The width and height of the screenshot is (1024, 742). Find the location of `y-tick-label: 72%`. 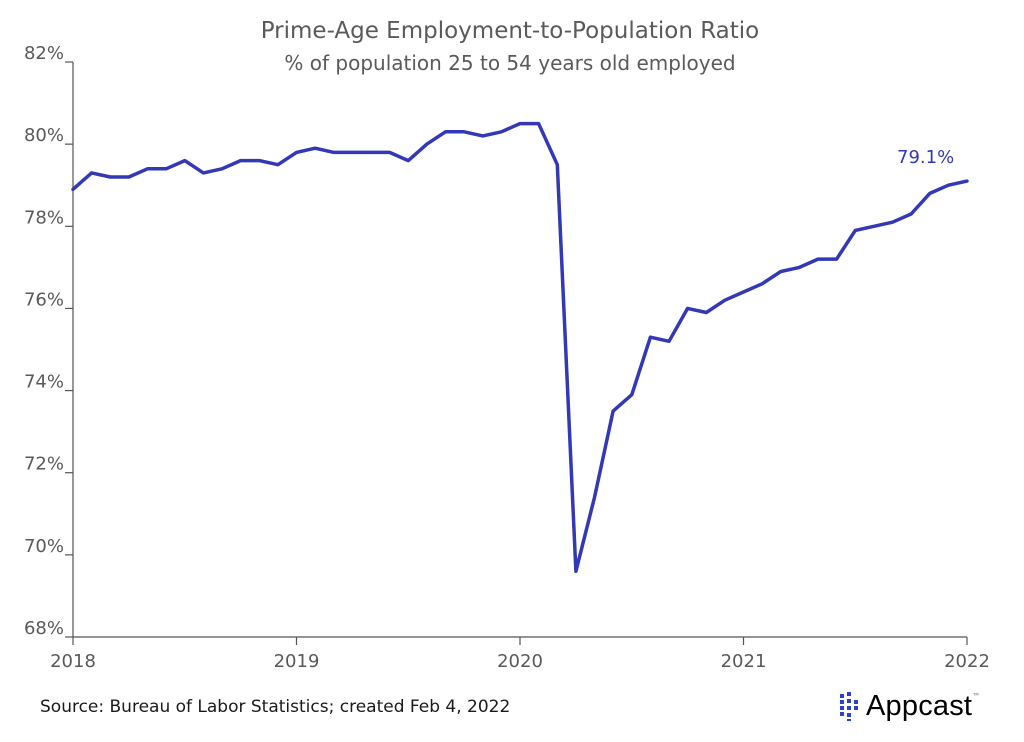

y-tick-label: 72% is located at coordinates (44, 464).